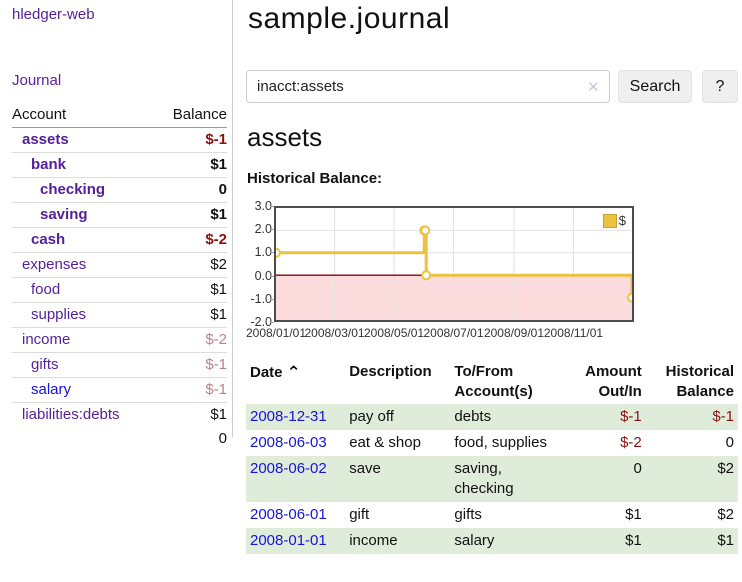  Describe the element at coordinates (83, 365) in the screenshot. I see `account-name-cell: gifts` at that location.